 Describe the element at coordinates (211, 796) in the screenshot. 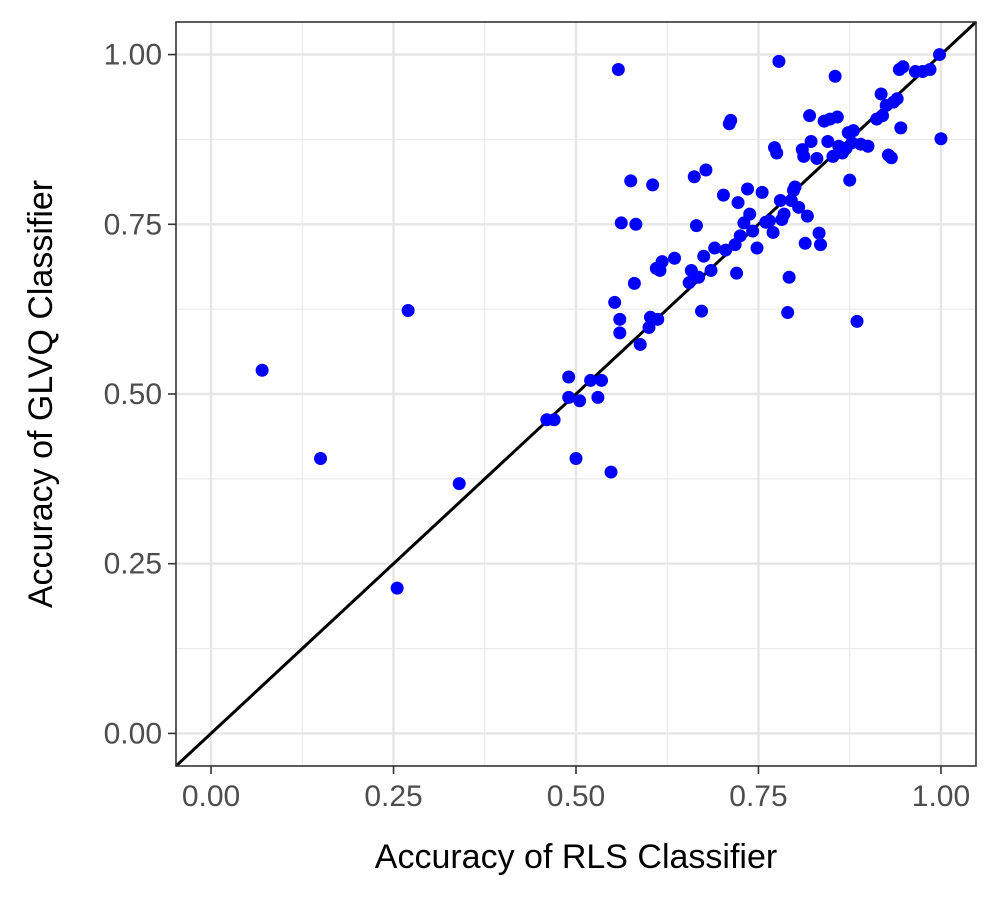

I see `x-tick-label: 0.00` at that location.